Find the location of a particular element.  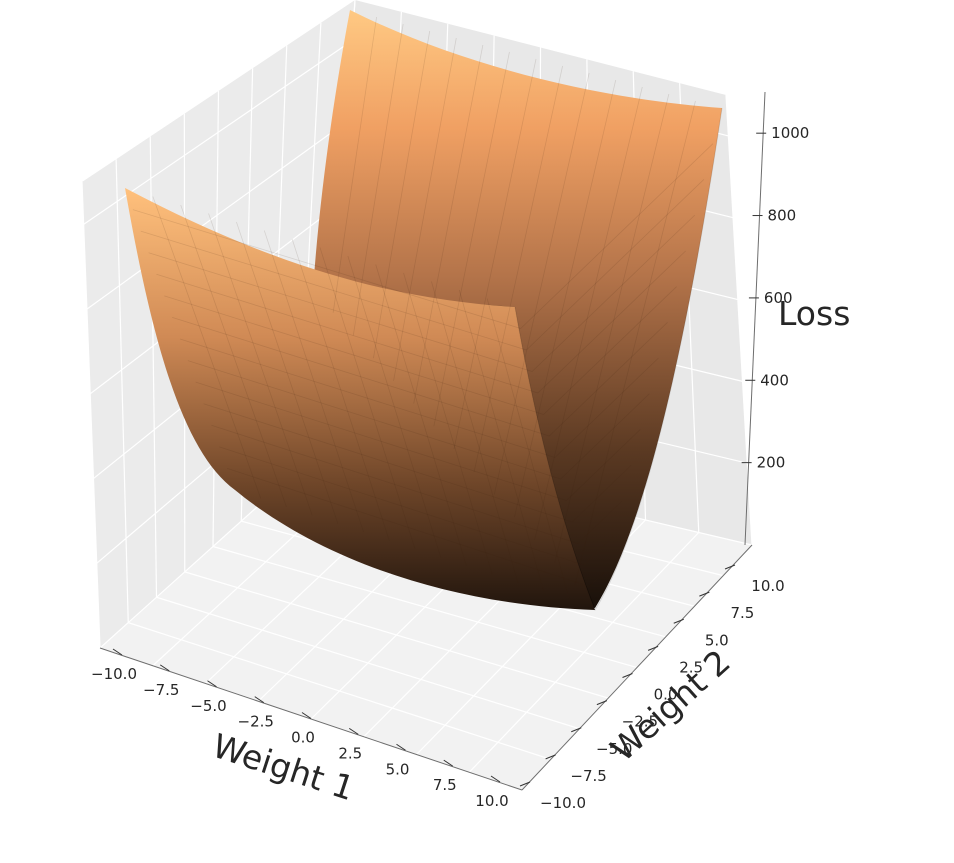

weight1-tick-label: −7.5 is located at coordinates (161, 690).